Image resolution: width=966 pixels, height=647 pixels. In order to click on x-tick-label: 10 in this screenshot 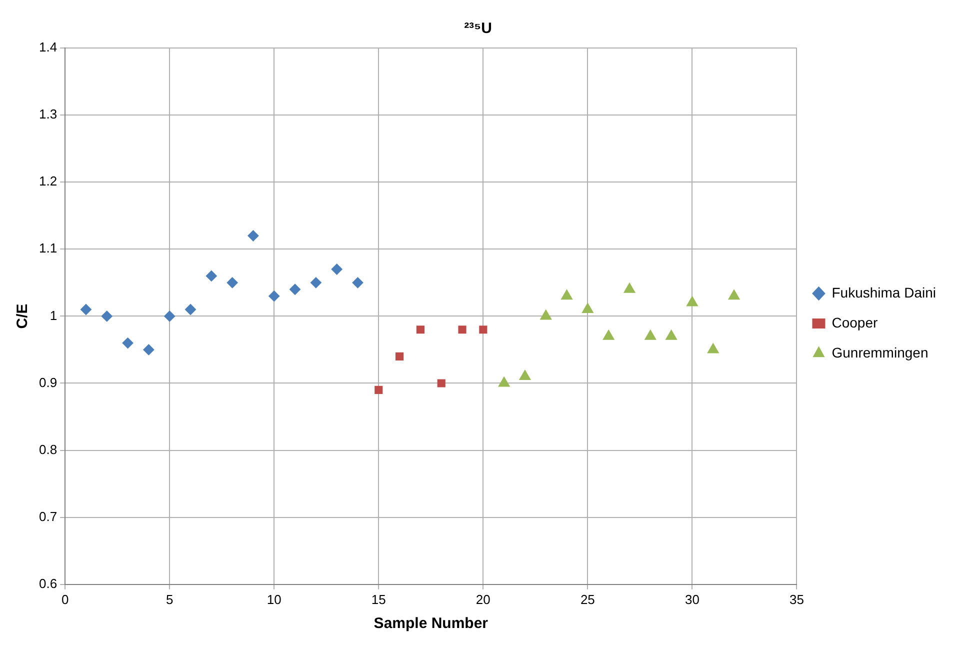, I will do `click(274, 599)`.